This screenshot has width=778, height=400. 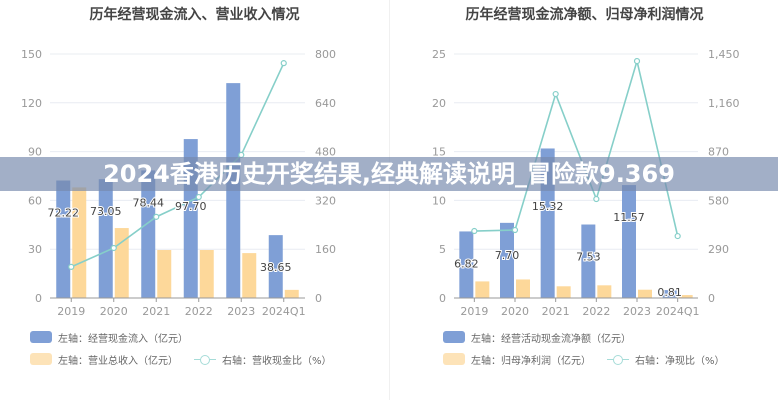 I want to click on data-label: 73.05, so click(x=106, y=211).